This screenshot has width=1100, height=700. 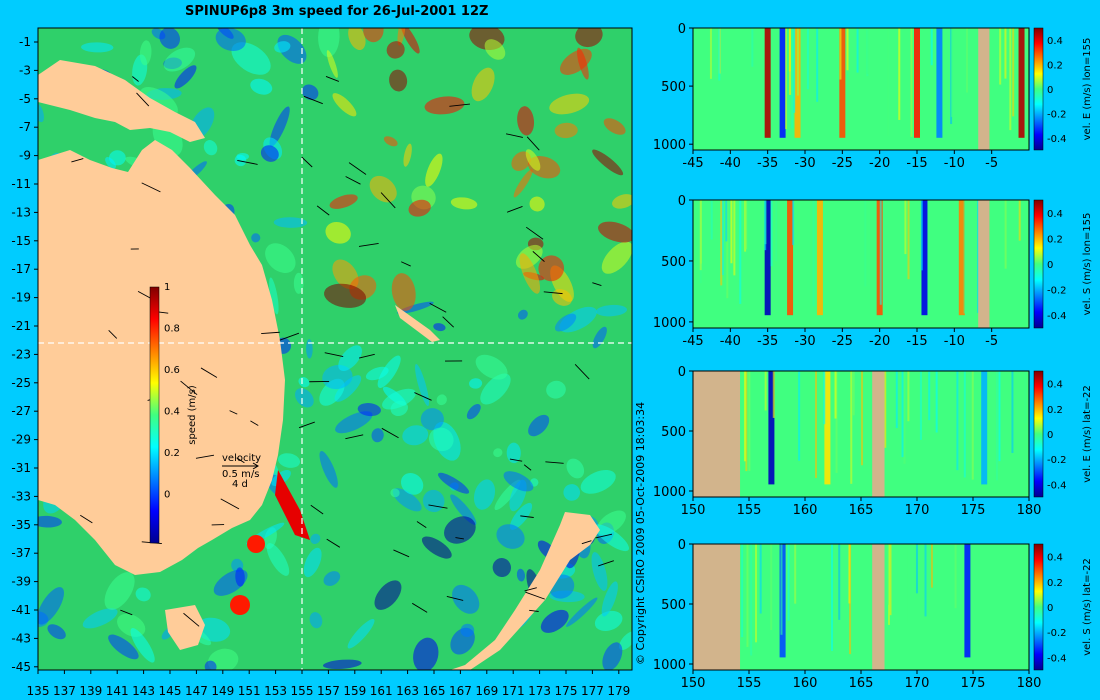 What do you see at coordinates (991, 341) in the screenshot?
I see `section-x-tick-label: -5` at bounding box center [991, 341].